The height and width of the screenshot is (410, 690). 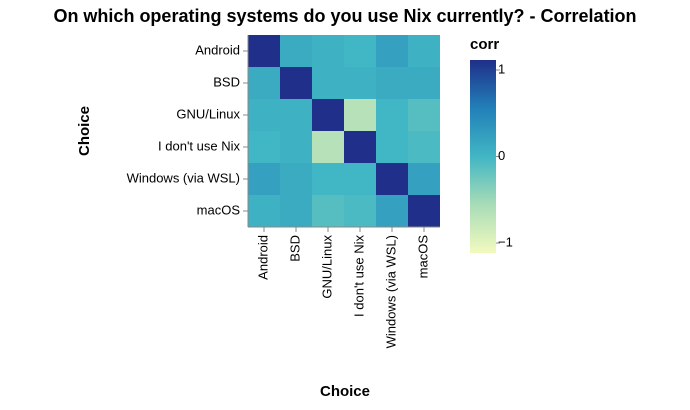 I want to click on y-tick-label: Windows (via WSL), so click(x=183, y=177).